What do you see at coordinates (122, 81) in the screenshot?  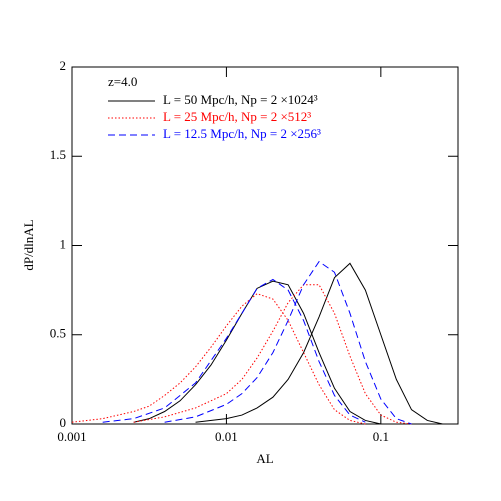 I see `annotation: z=4.0` at bounding box center [122, 81].